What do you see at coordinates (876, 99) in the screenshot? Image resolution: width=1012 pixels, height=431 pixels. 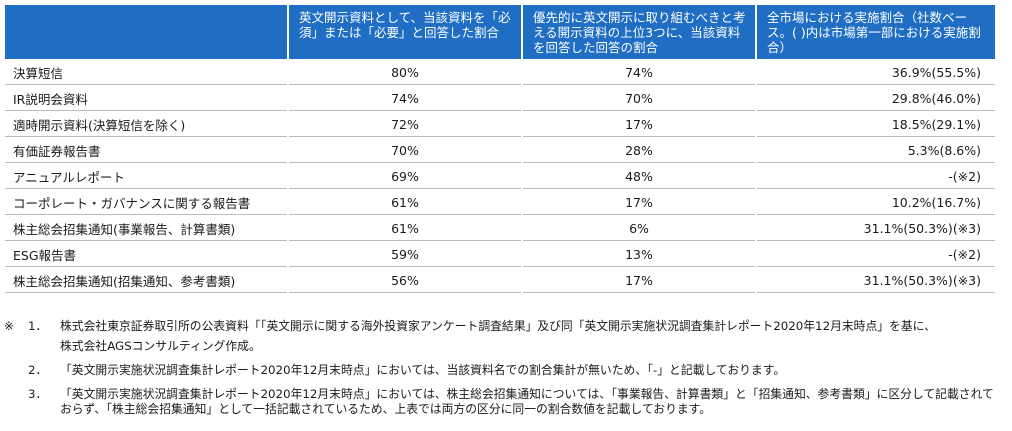 I see `implementation-ratio-cell: 29.8%(46.0%)` at bounding box center [876, 99].